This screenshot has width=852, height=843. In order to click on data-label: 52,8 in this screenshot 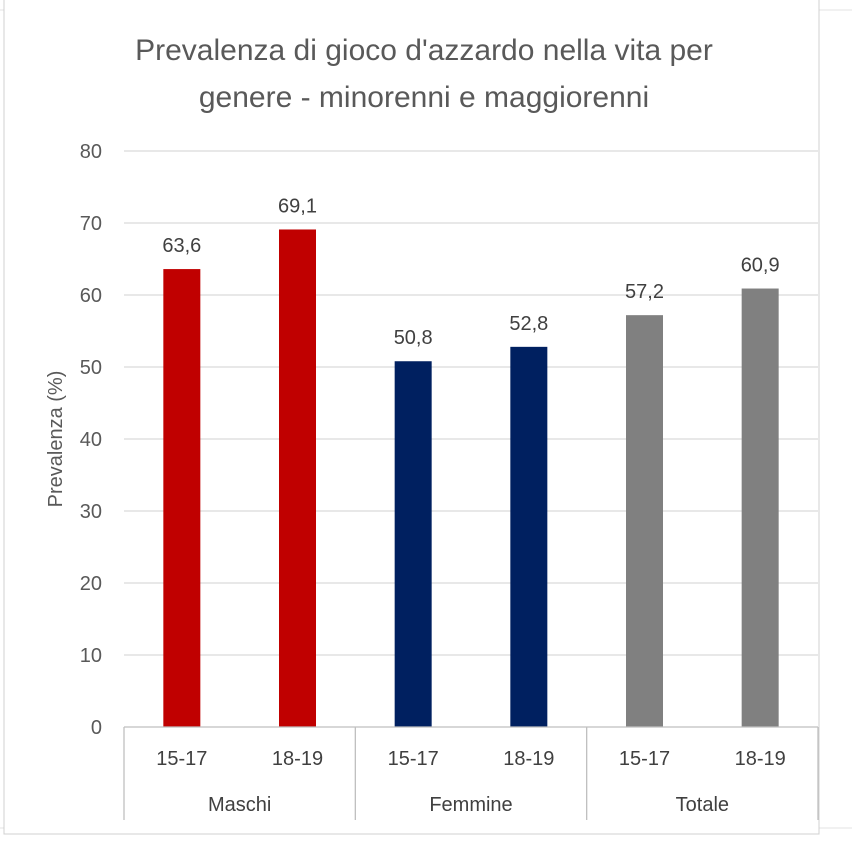, I will do `click(528, 324)`.